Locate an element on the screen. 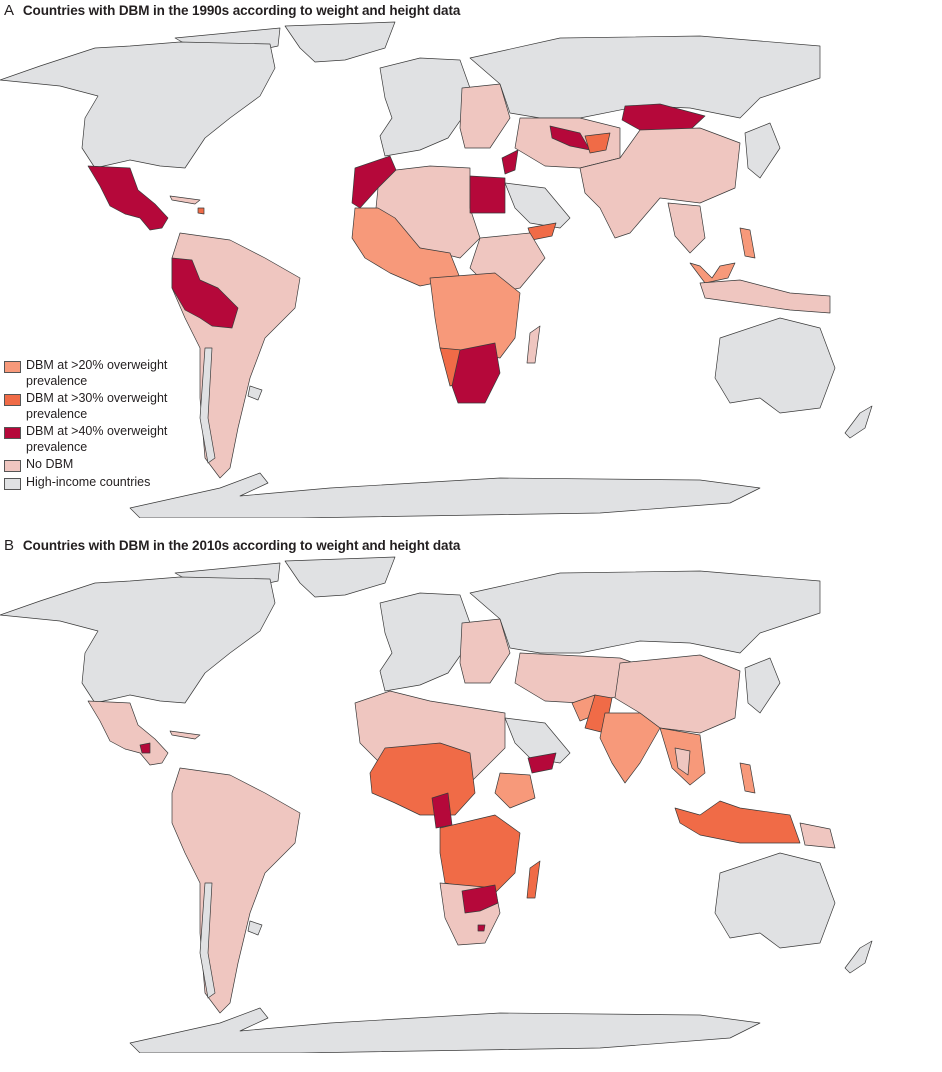 The width and height of the screenshot is (942, 1072). haiti is located at coordinates (201, 211).